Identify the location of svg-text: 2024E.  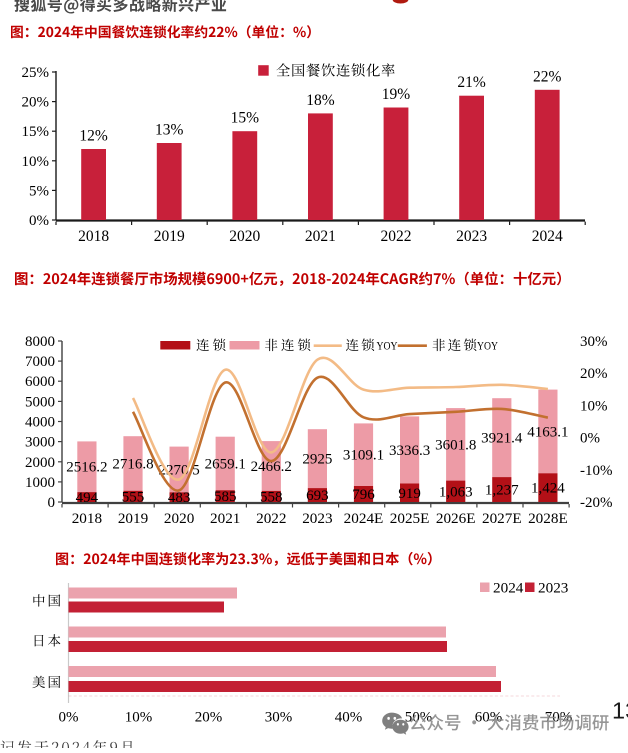
(364, 518).